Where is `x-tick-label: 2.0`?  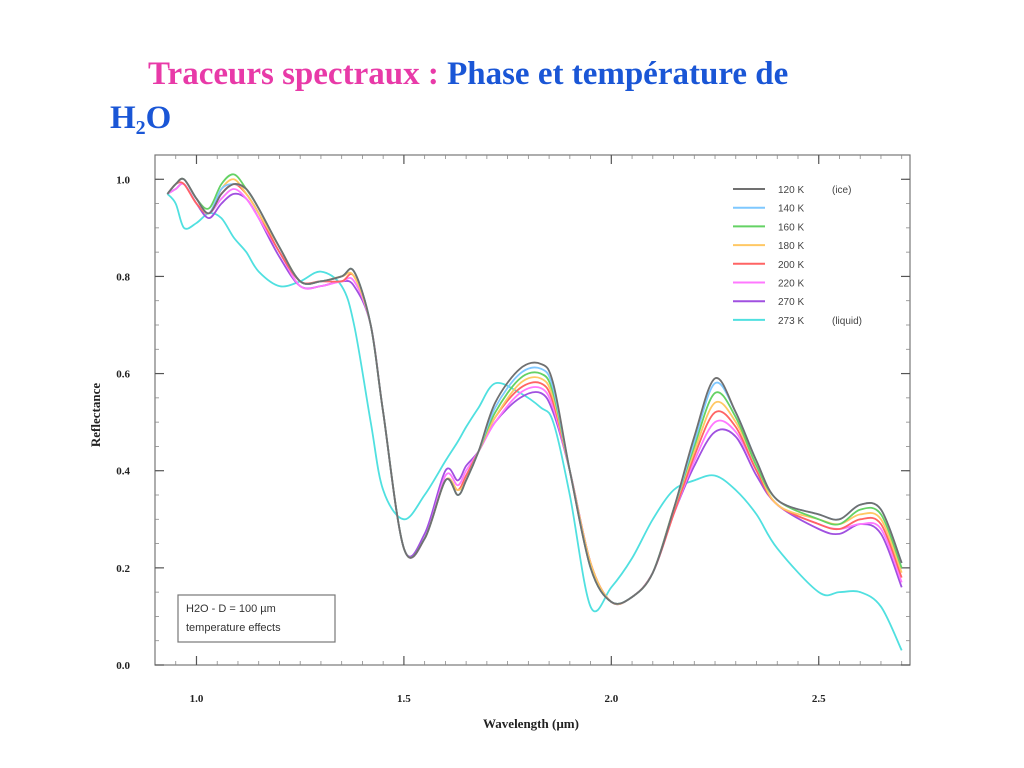
x-tick-label: 2.0 is located at coordinates (611, 699).